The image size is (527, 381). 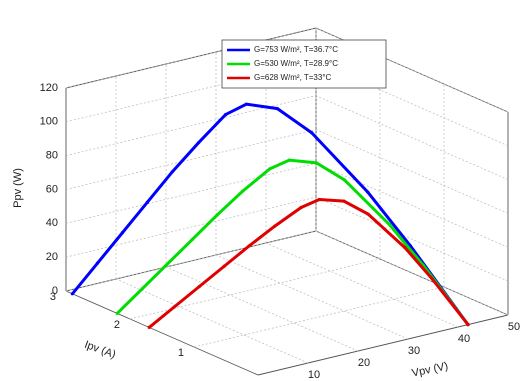 I want to click on y-tick-label: 1, so click(x=181, y=353).